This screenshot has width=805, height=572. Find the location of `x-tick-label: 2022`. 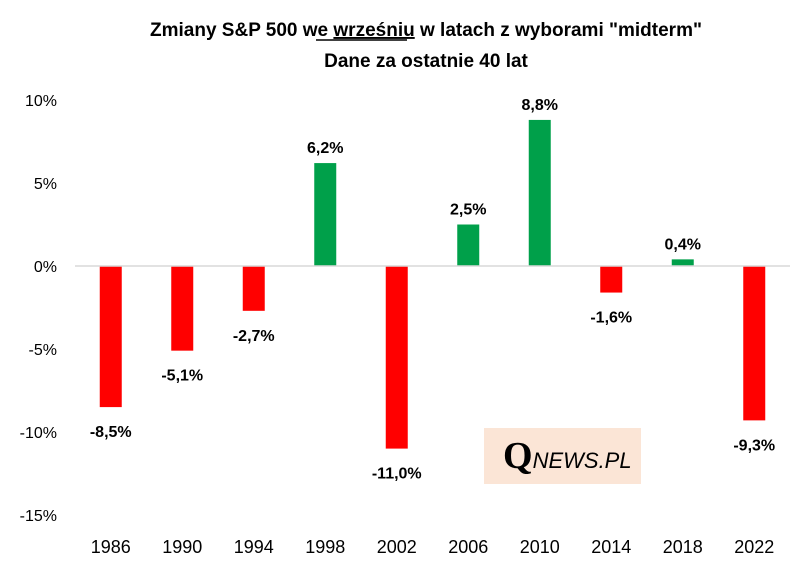

x-tick-label: 2022 is located at coordinates (754, 547).